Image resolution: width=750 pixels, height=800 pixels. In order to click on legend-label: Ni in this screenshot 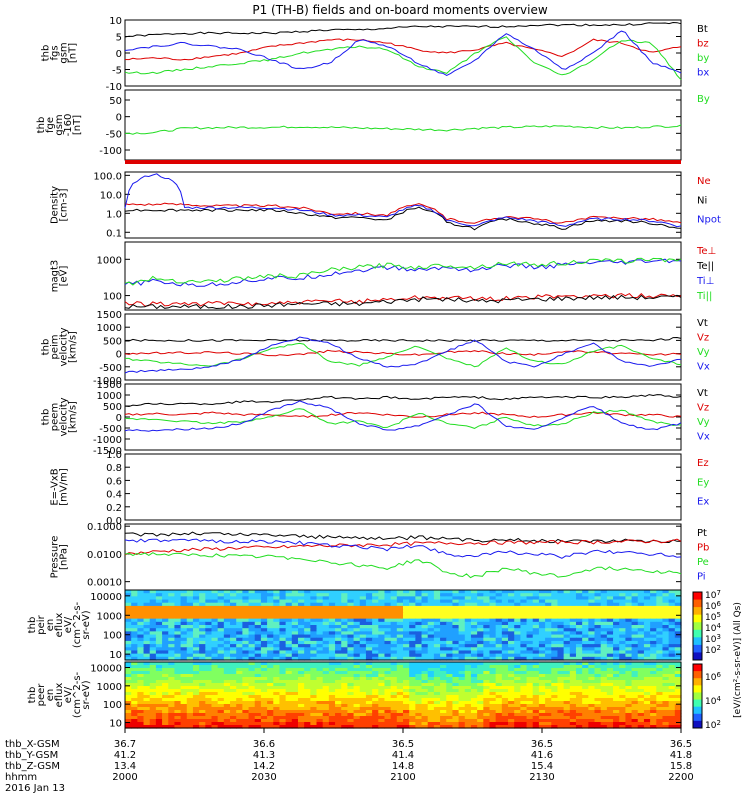, I will do `click(702, 200)`.